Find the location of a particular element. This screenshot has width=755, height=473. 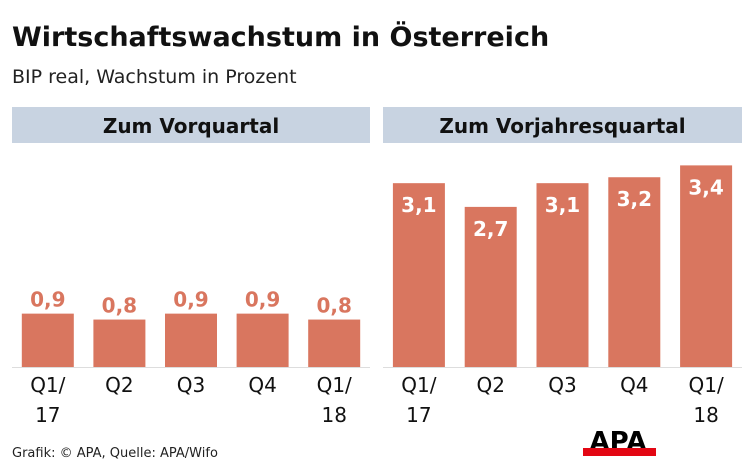

panel-title: Zum Vorjahresquartal is located at coordinates (562, 126).